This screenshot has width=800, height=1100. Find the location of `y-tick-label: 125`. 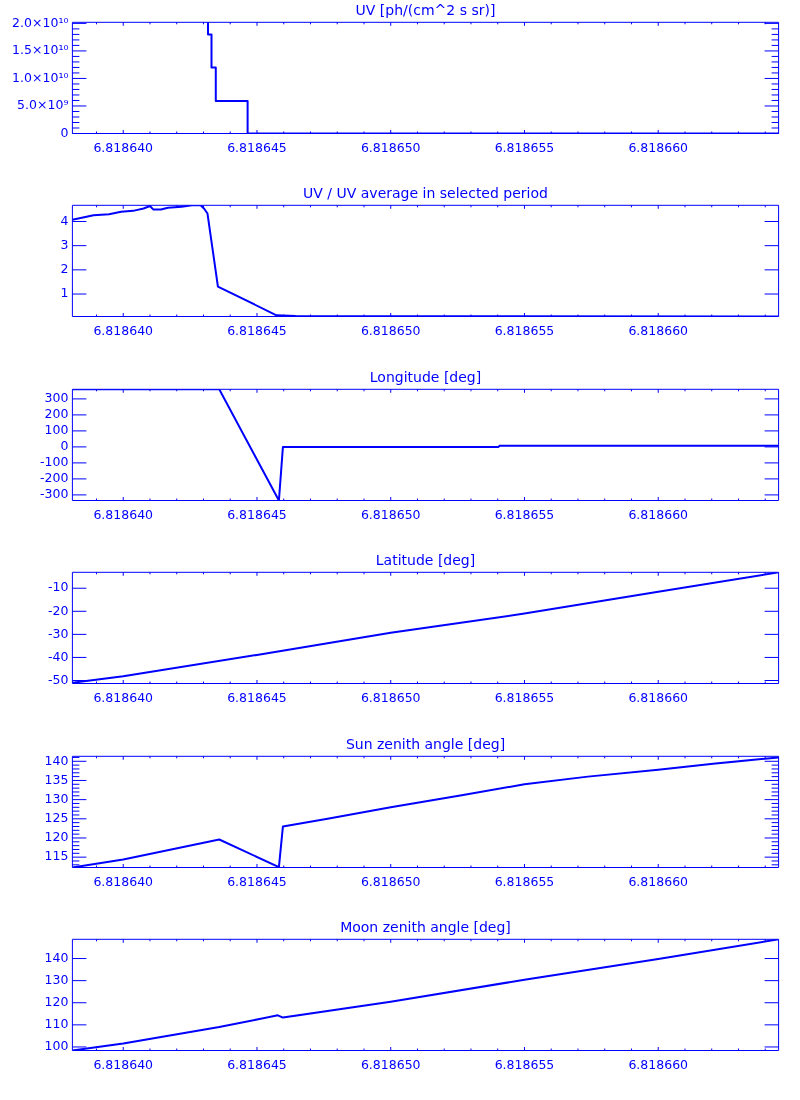

y-tick-label: 125 is located at coordinates (56, 817).